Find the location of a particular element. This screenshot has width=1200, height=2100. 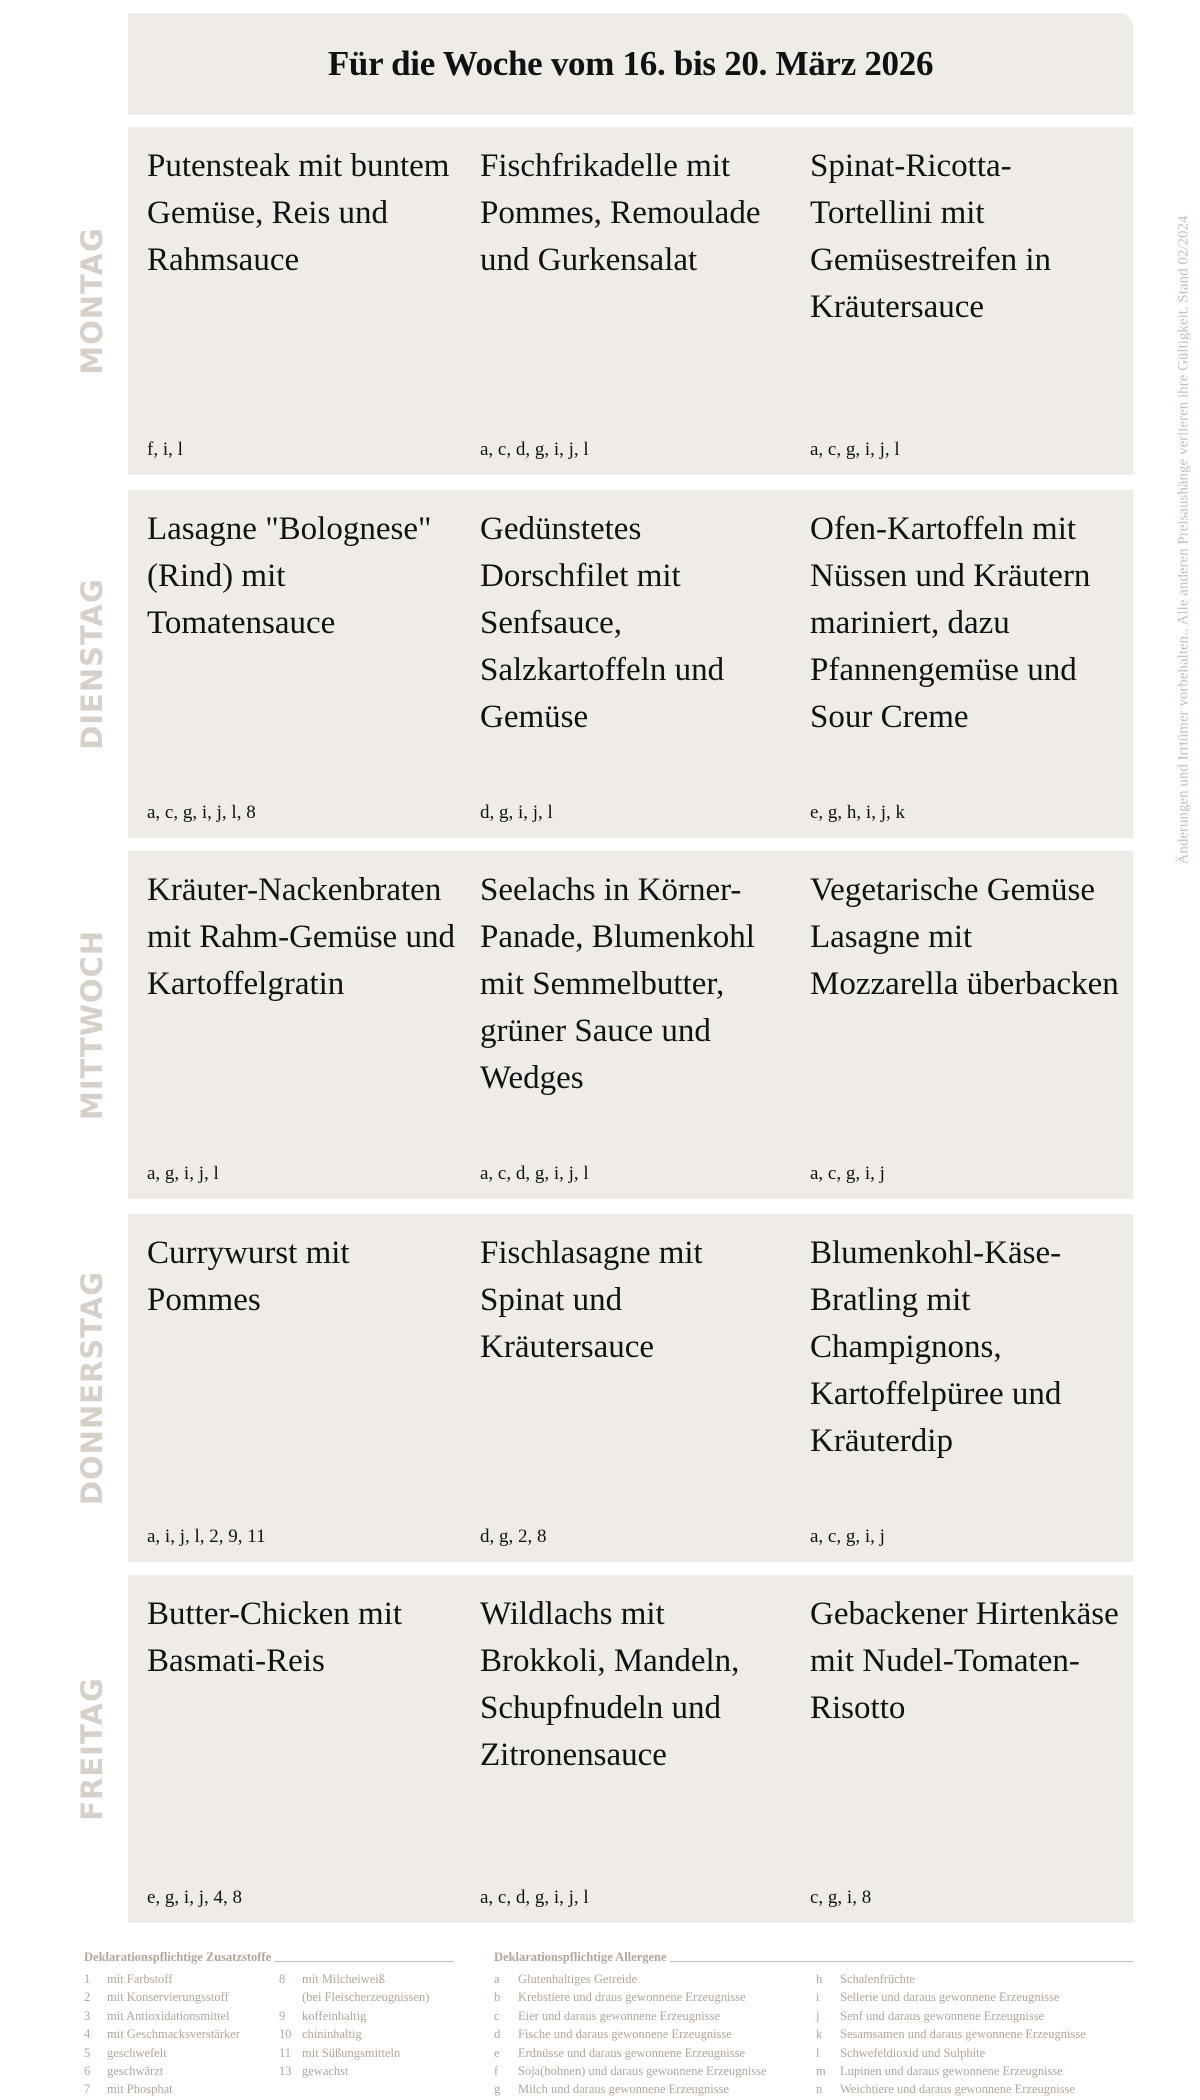

legend-text: gewachst is located at coordinates (325, 2071).